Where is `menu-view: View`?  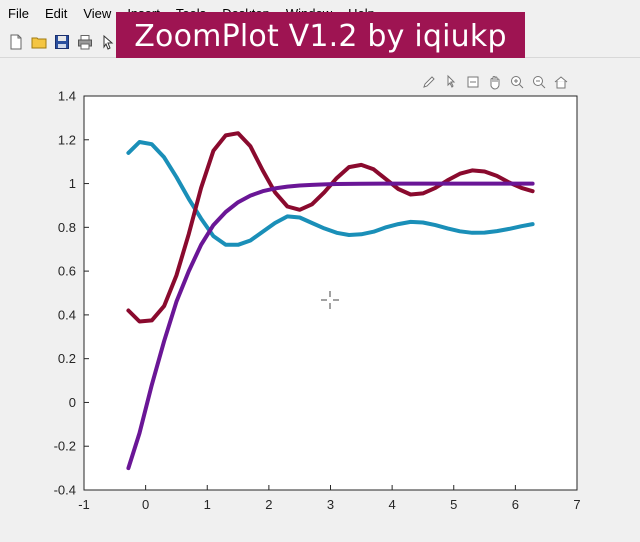 menu-view: View is located at coordinates (97, 13).